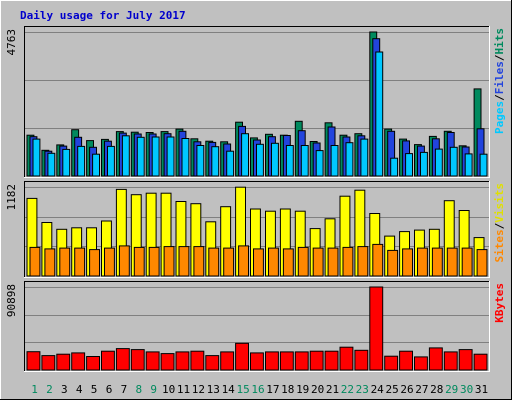  What do you see at coordinates (11, 42) in the screenshot?
I see `panel-max-label: 4763` at bounding box center [11, 42].